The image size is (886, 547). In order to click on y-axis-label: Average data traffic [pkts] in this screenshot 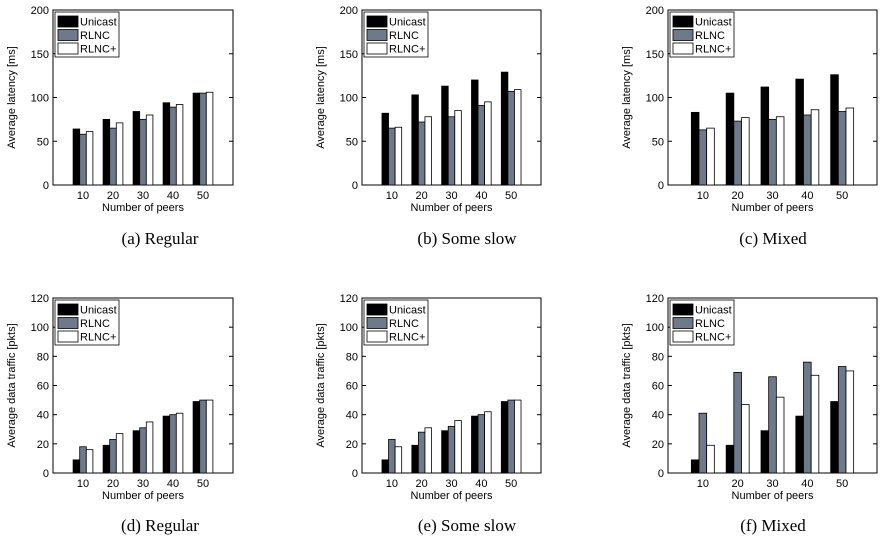, I will do `click(12, 385)`.